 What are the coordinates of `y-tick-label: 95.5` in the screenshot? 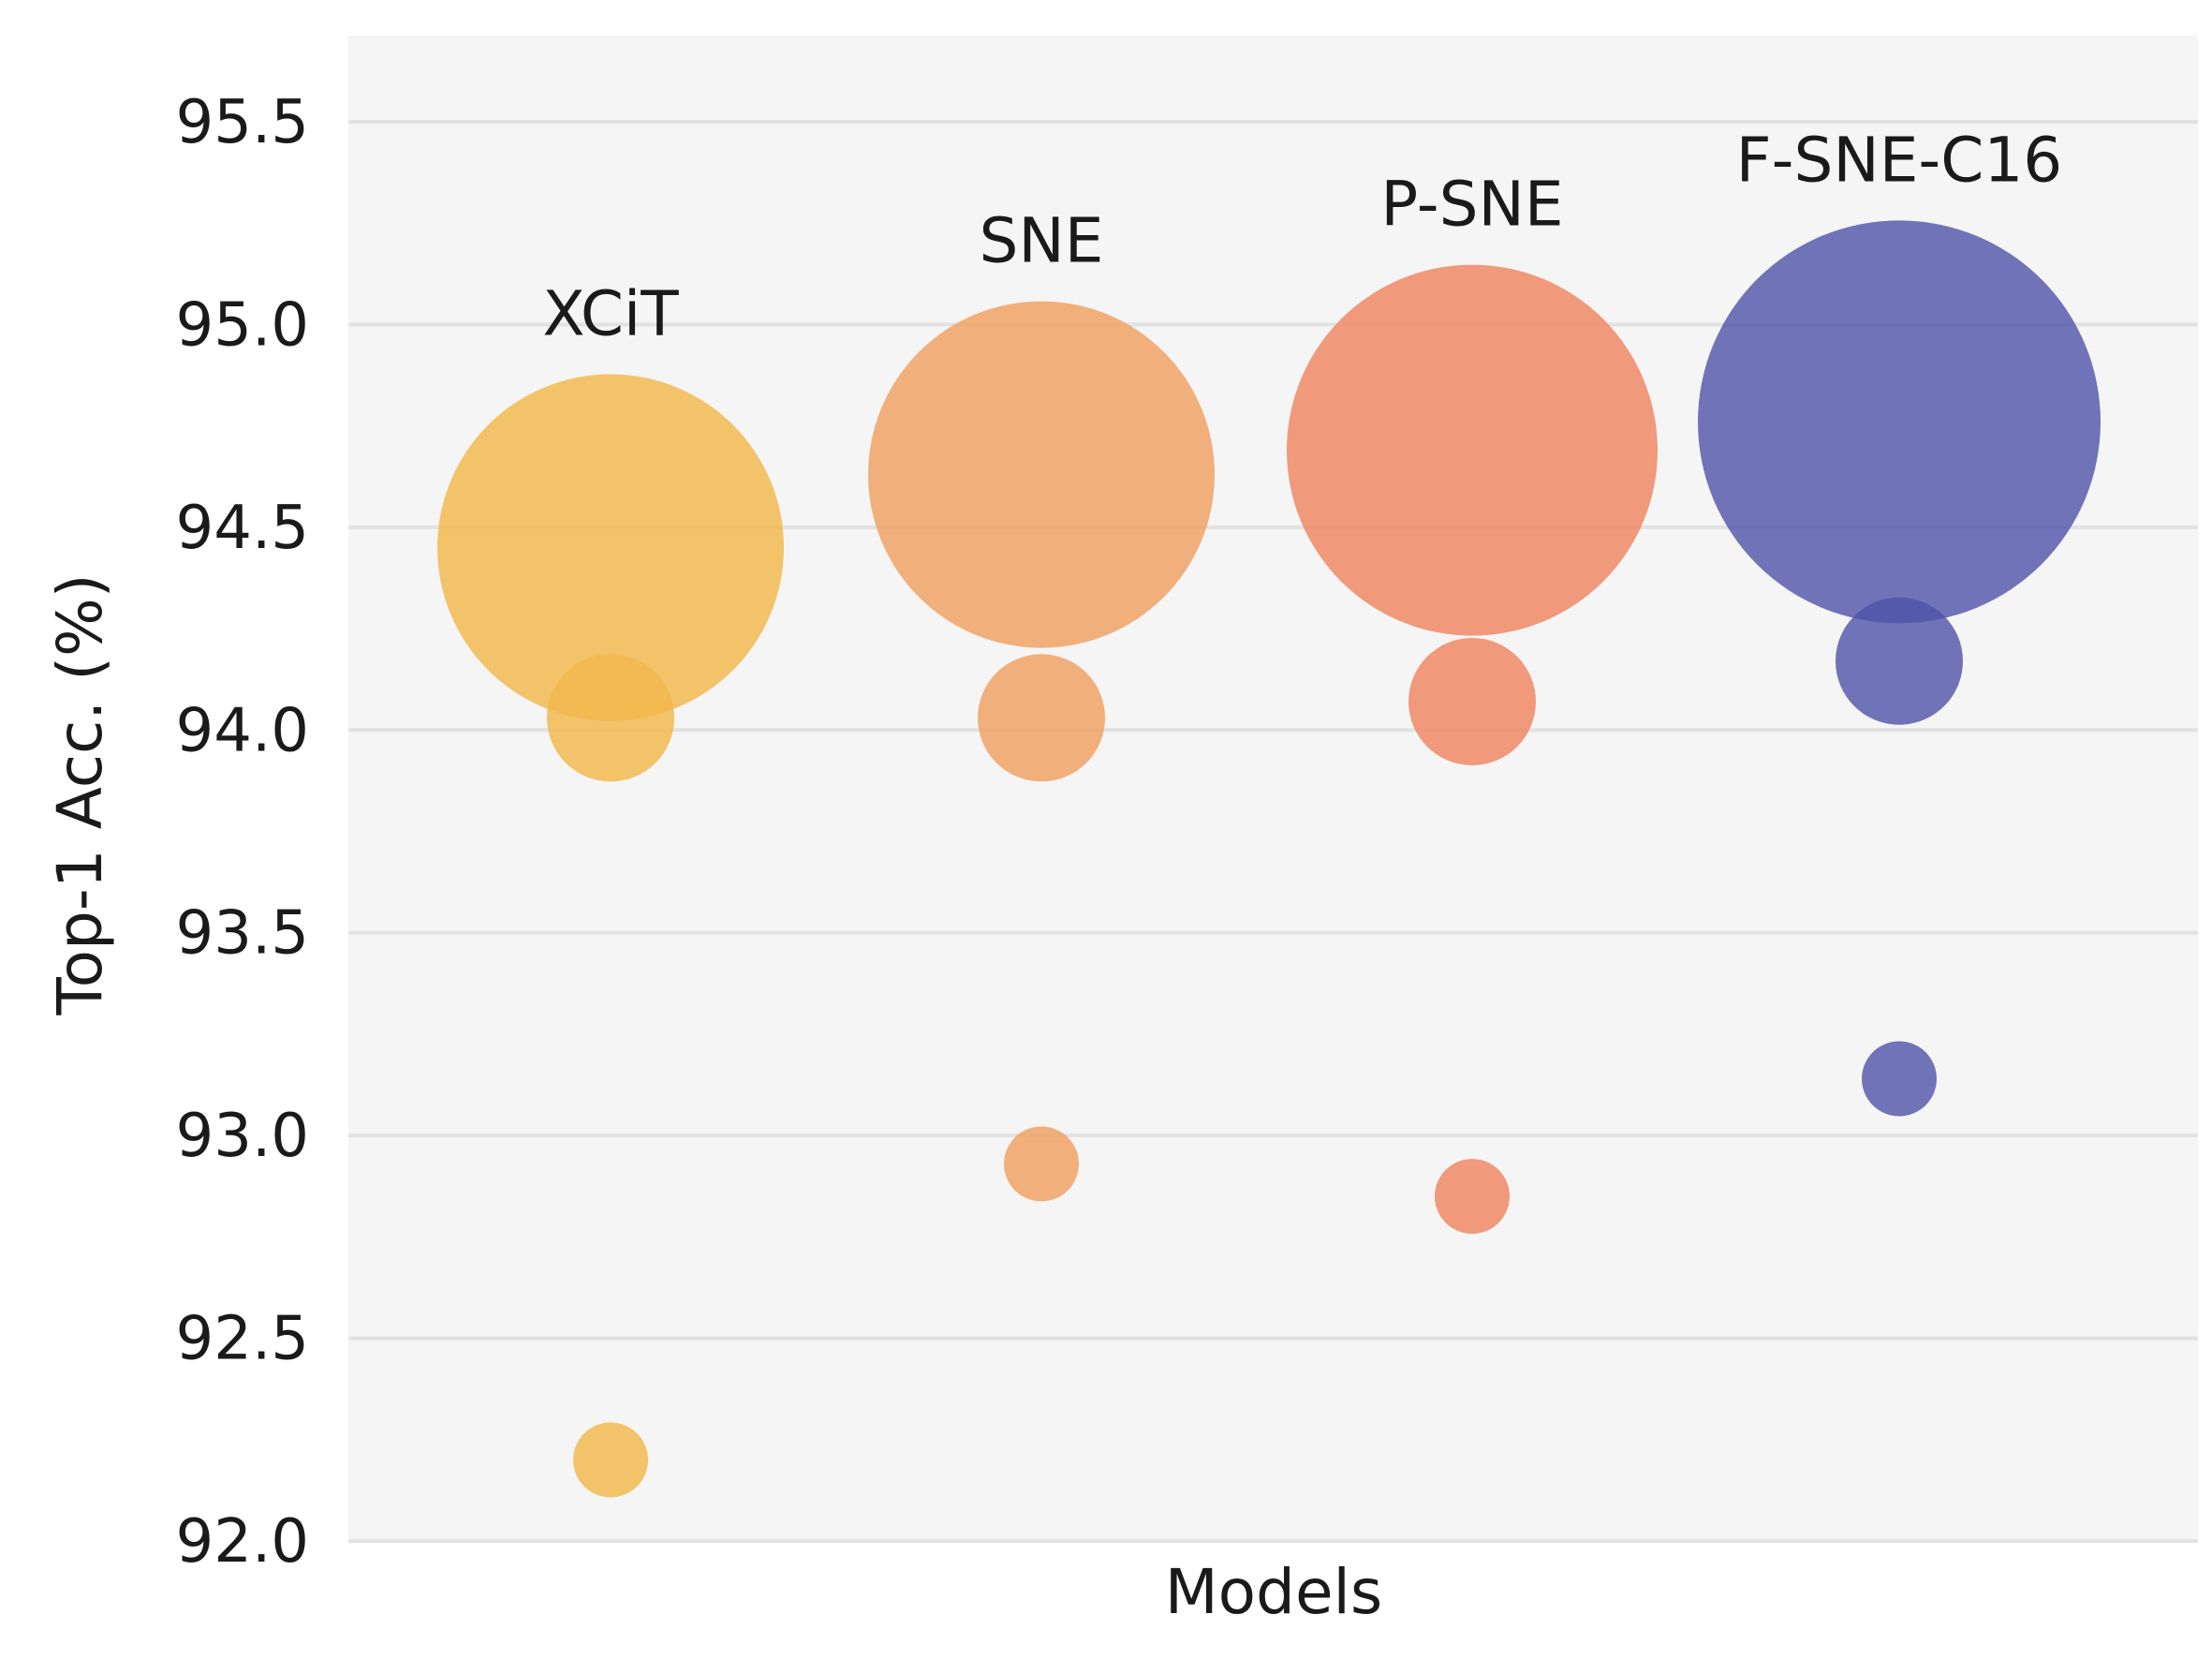 It's located at (243, 122).